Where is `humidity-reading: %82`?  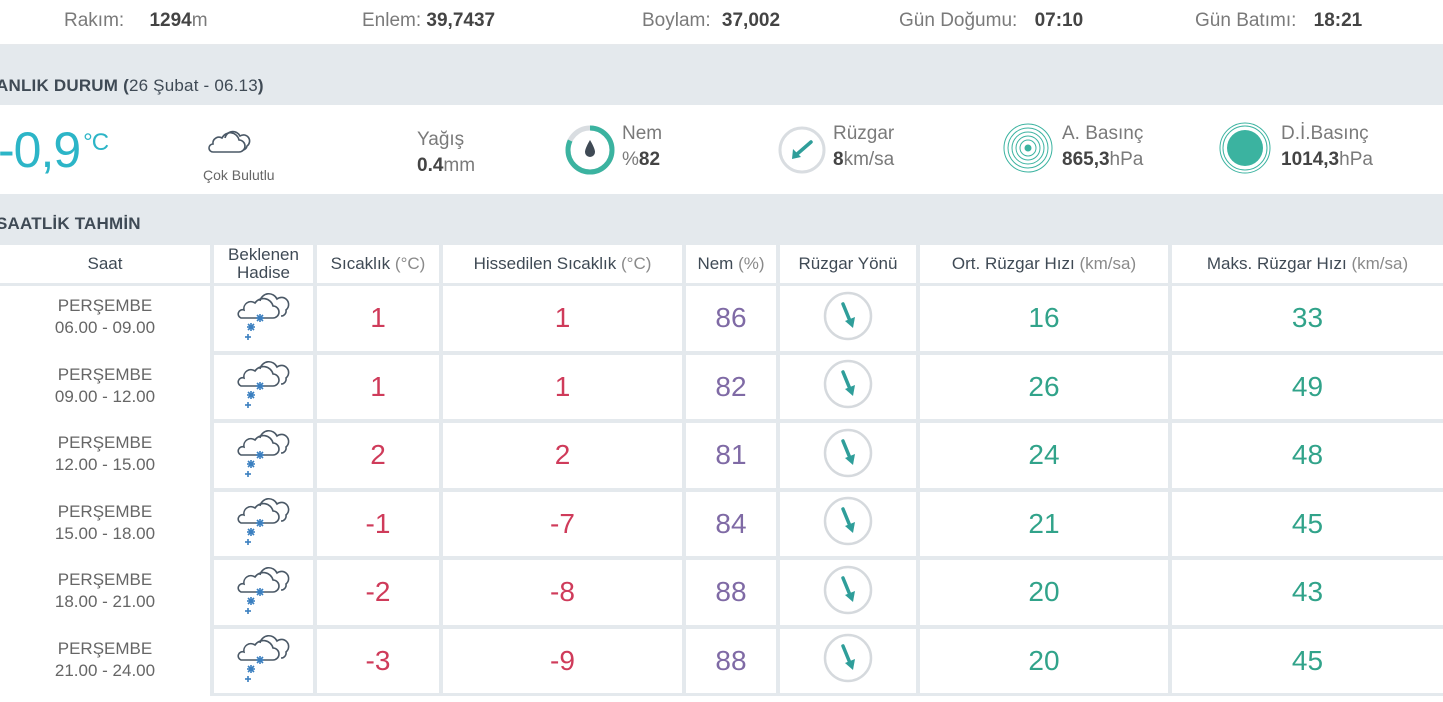
humidity-reading: %82 is located at coordinates (641, 160).